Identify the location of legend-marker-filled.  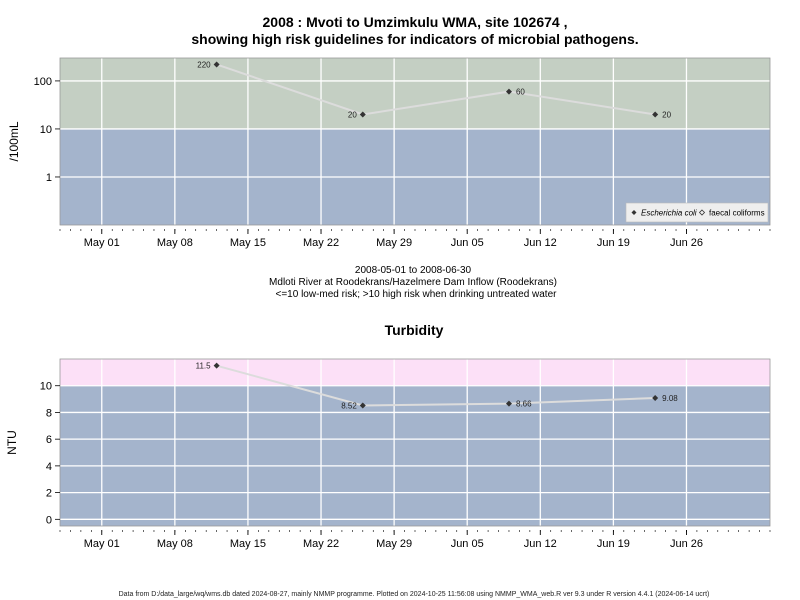
(634, 212).